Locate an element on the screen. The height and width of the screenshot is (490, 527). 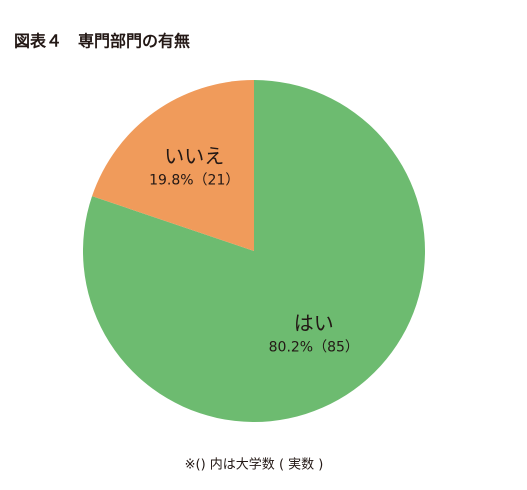
slice-label: はい is located at coordinates (314, 323).